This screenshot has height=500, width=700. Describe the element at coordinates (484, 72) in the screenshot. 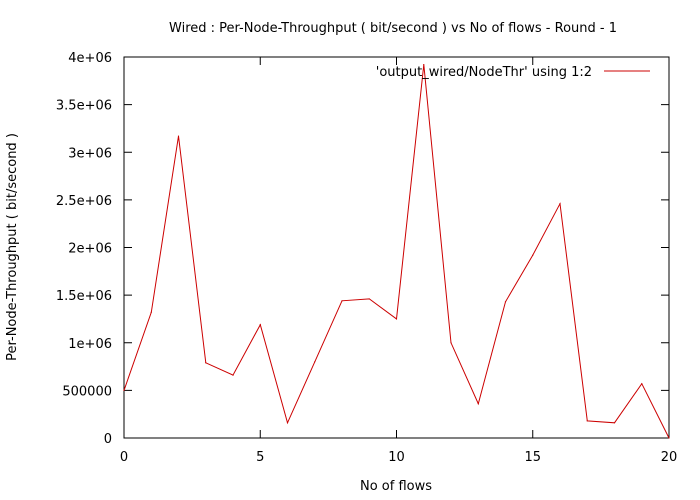

I see `legend-label: 'output_wired/NodeThr' using 1:2` at that location.